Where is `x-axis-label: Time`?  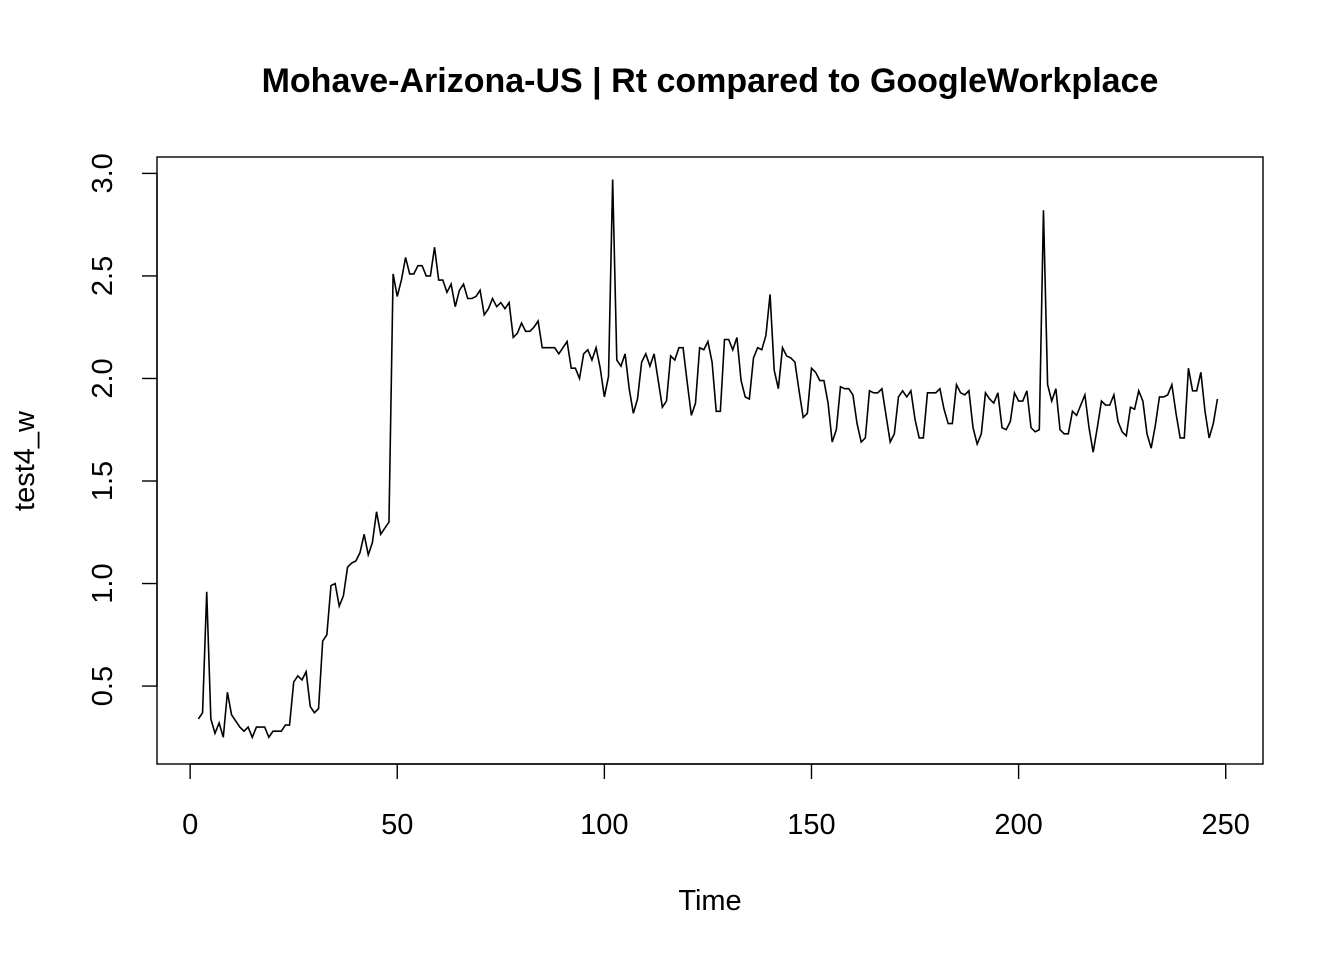 x-axis-label: Time is located at coordinates (709, 901).